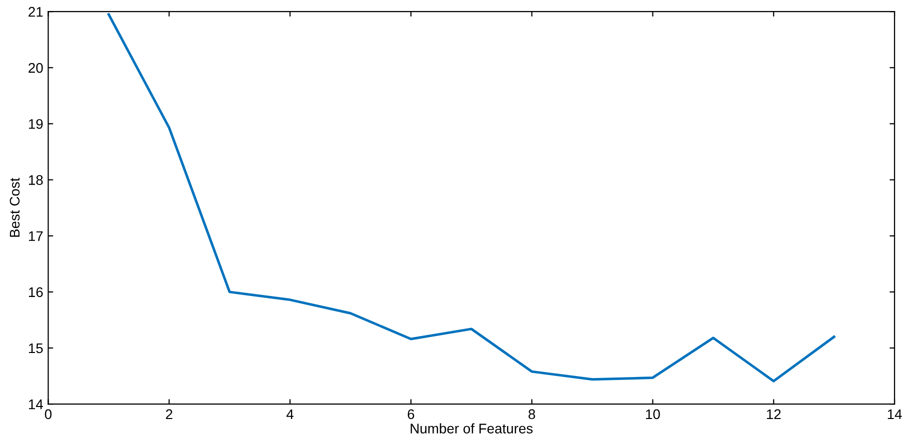 This screenshot has height=446, width=910. I want to click on x-tick-label: 10, so click(653, 414).